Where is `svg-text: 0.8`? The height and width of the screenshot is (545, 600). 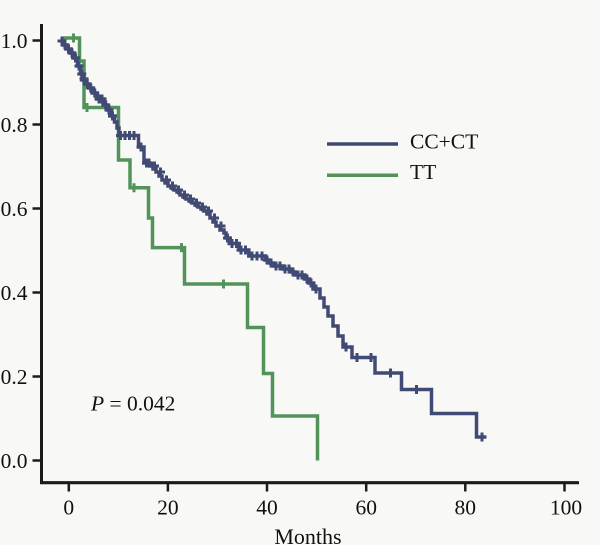 svg-text: 0.8 is located at coordinates (14, 125).